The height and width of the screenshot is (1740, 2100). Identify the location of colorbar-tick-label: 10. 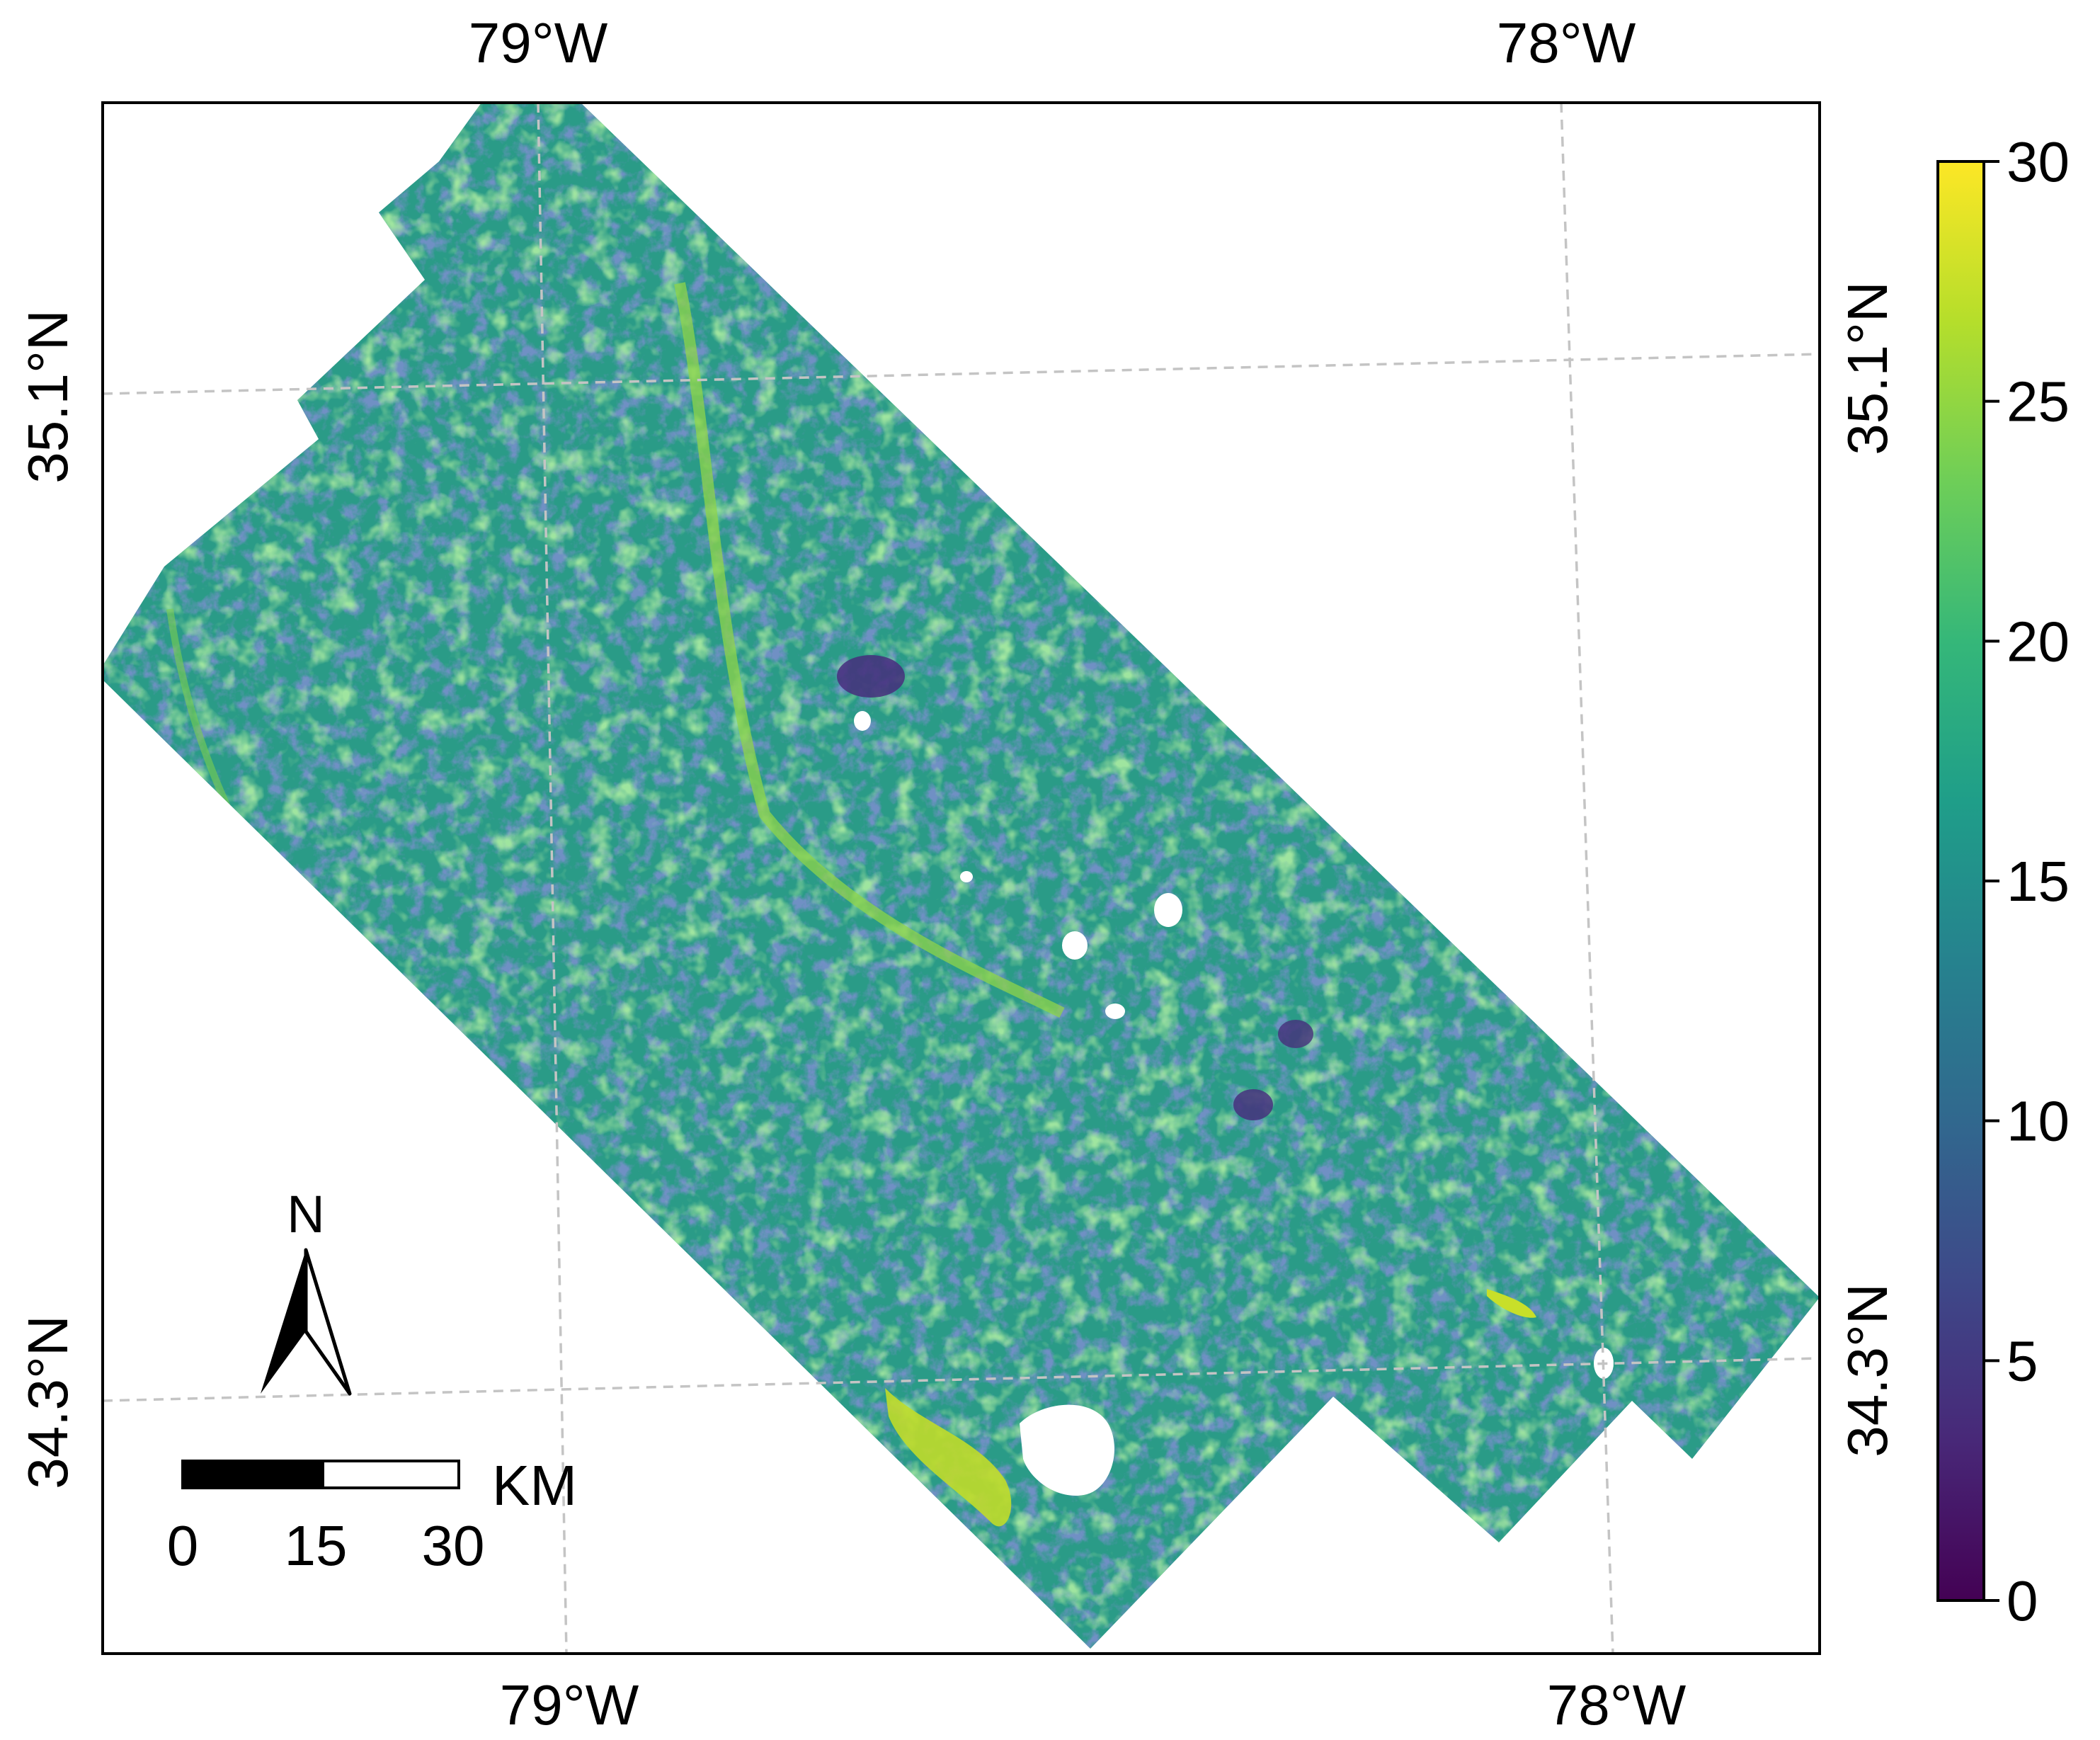
(2038, 1121).